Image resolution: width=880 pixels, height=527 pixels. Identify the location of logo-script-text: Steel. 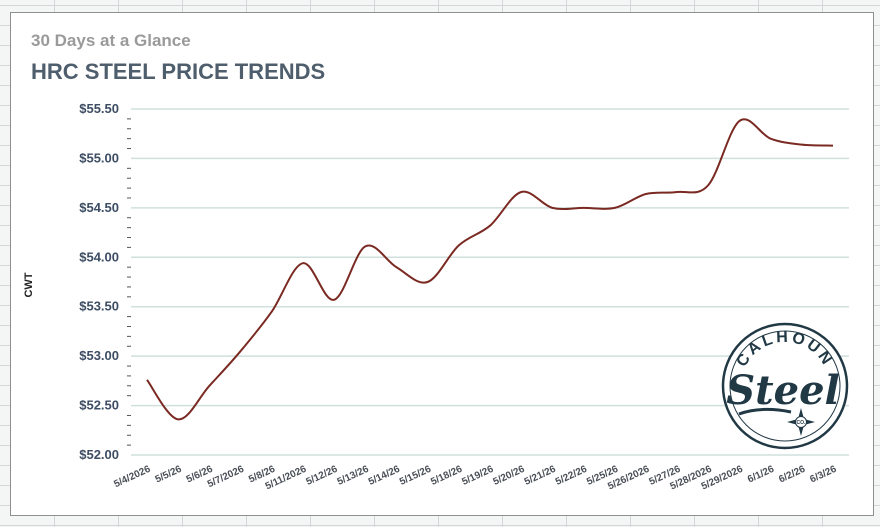
(782, 390).